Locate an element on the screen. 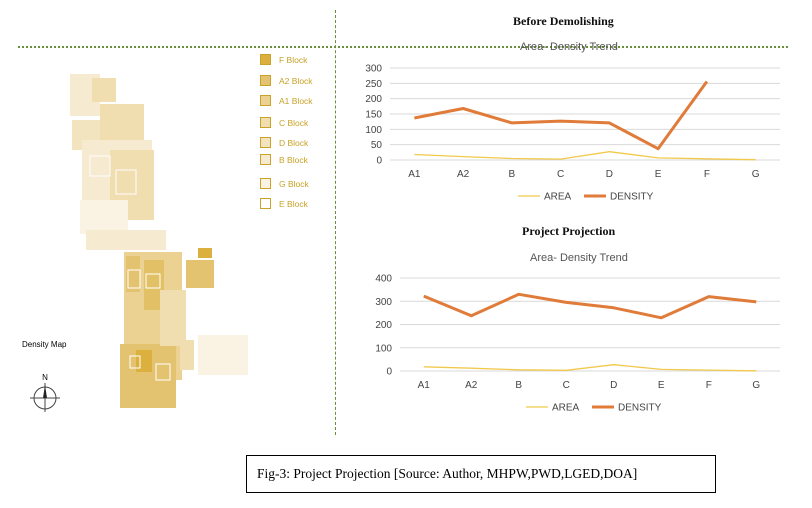  density-map-label: Density Map is located at coordinates (44, 344).